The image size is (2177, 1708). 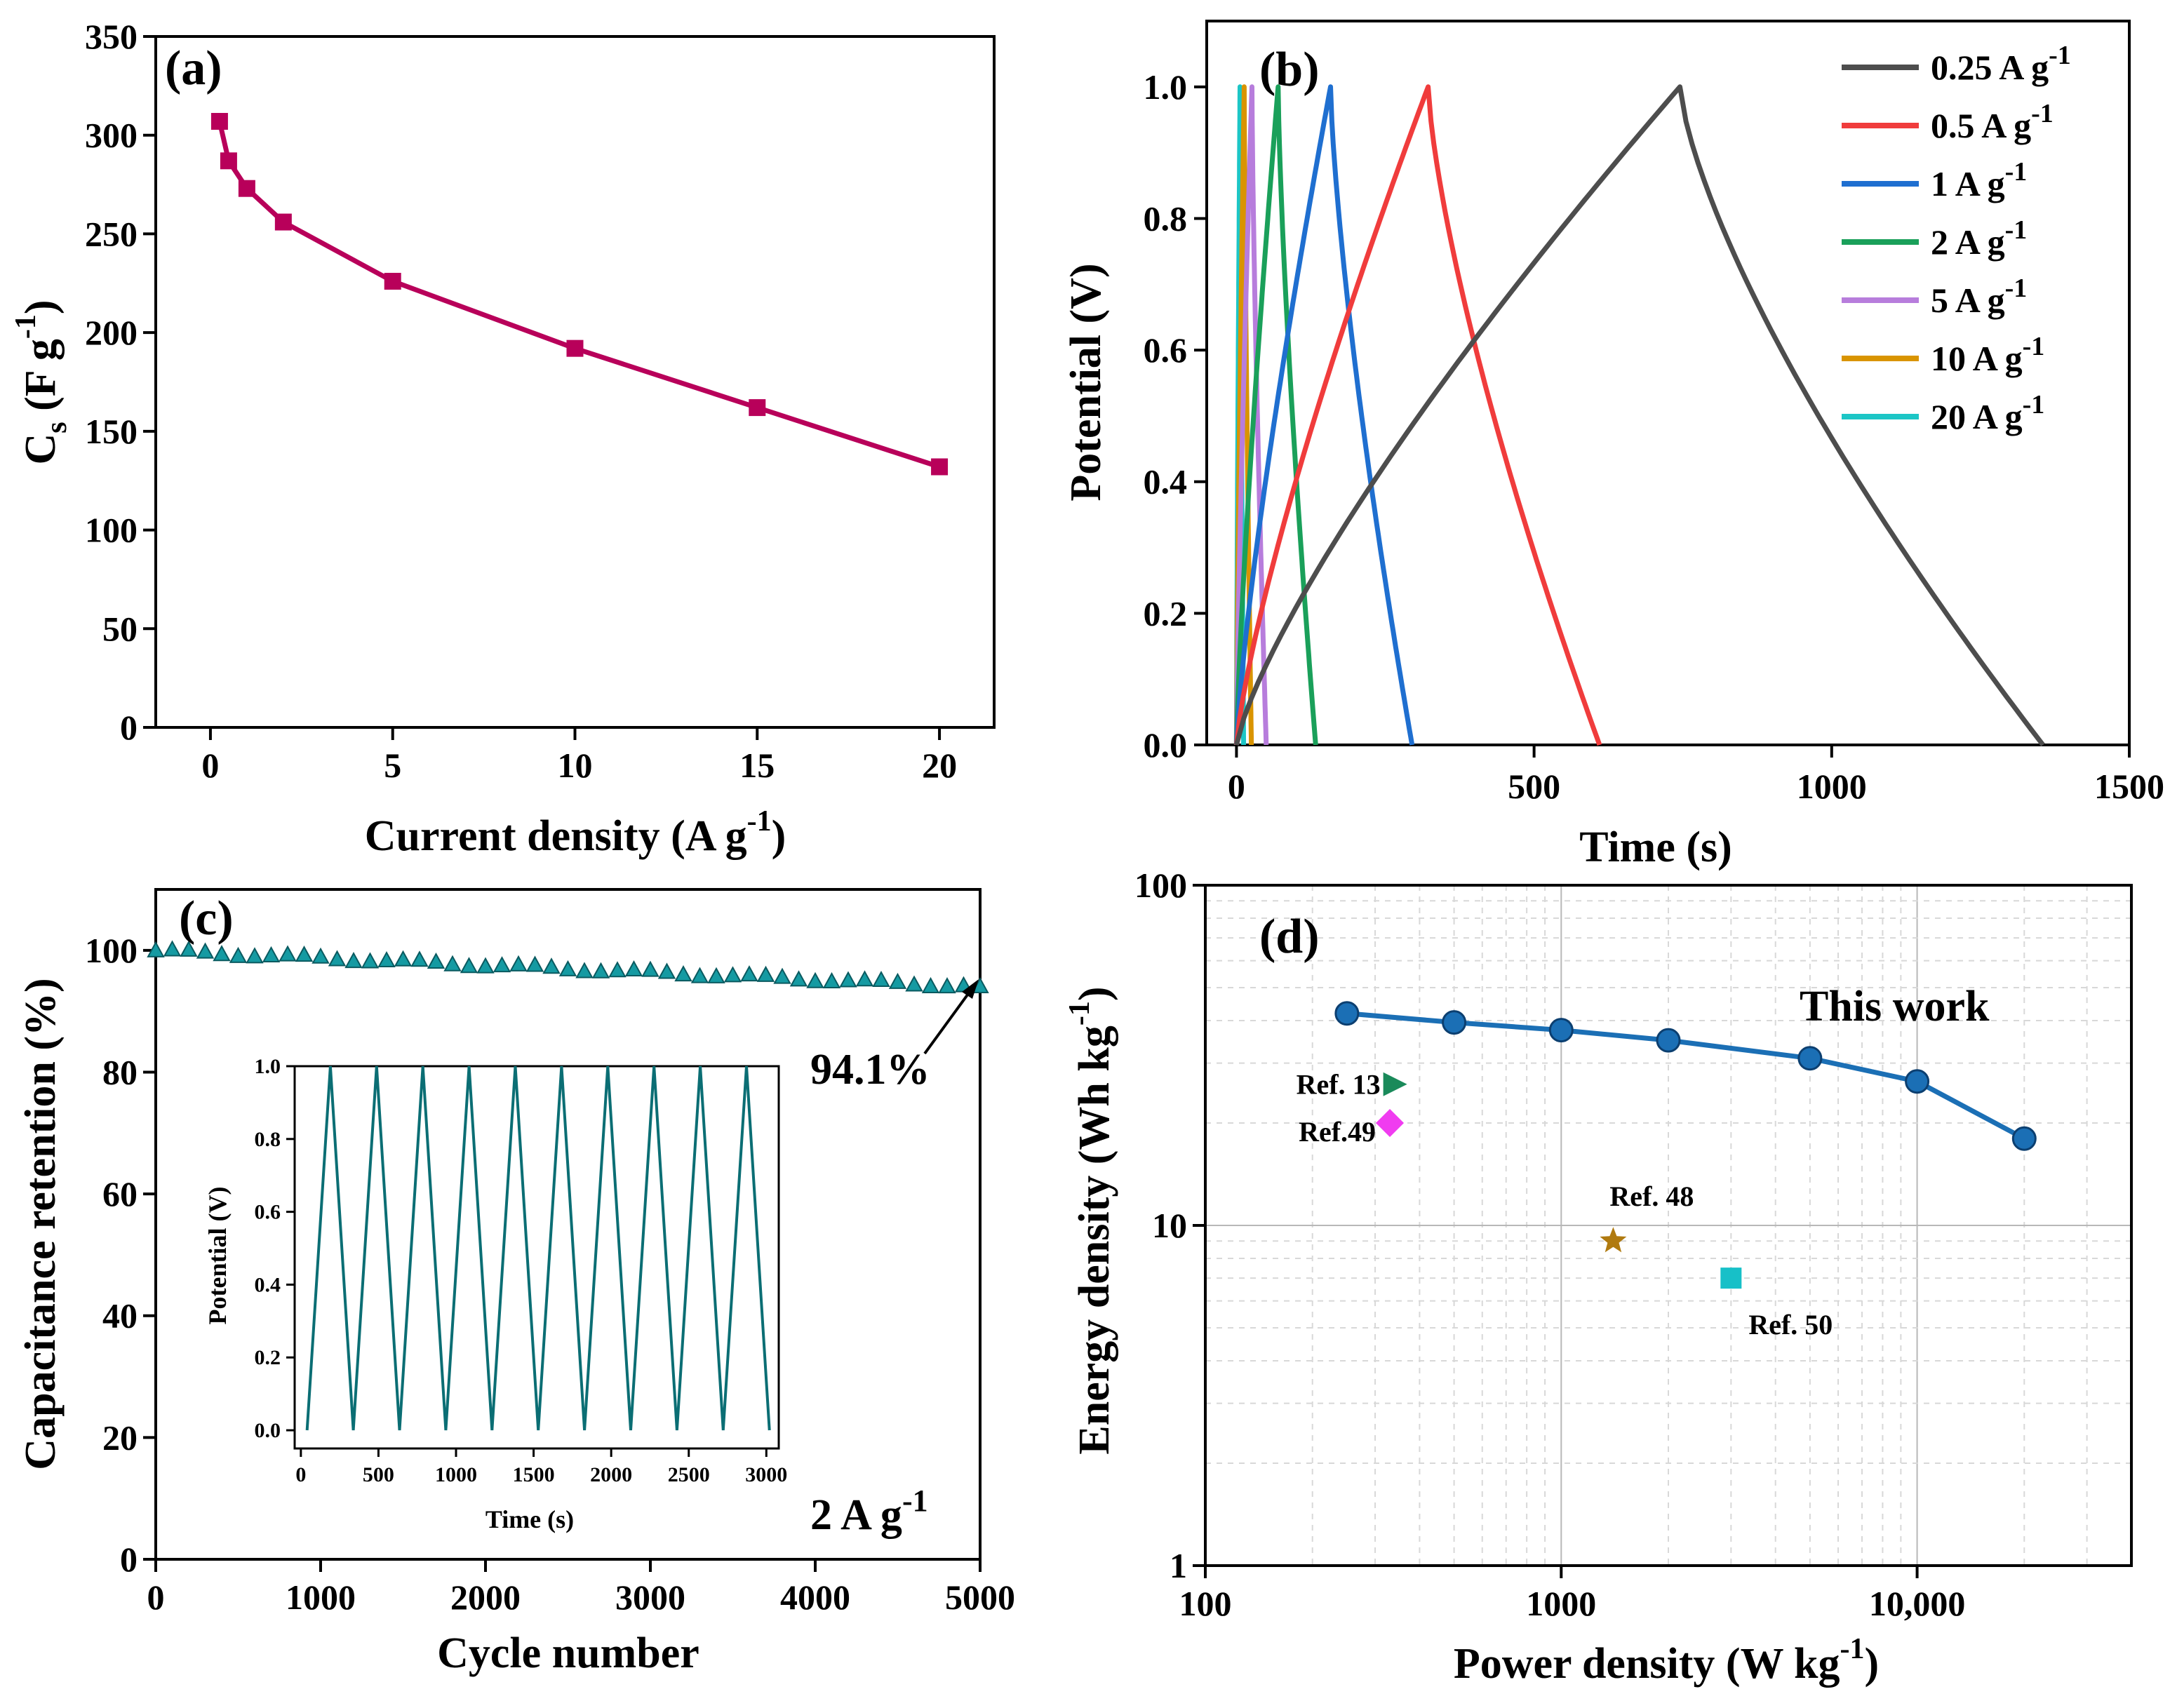 I want to click on inset-ylabel: Potential (V), so click(x=217, y=1256).